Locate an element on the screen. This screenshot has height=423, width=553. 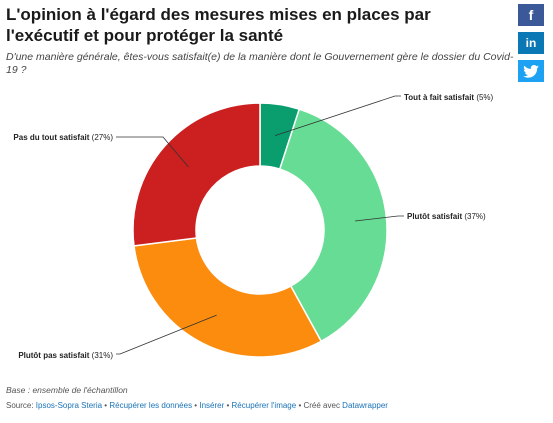
slice-label-1: Tout à fait satisfait (5%) is located at coordinates (449, 97).